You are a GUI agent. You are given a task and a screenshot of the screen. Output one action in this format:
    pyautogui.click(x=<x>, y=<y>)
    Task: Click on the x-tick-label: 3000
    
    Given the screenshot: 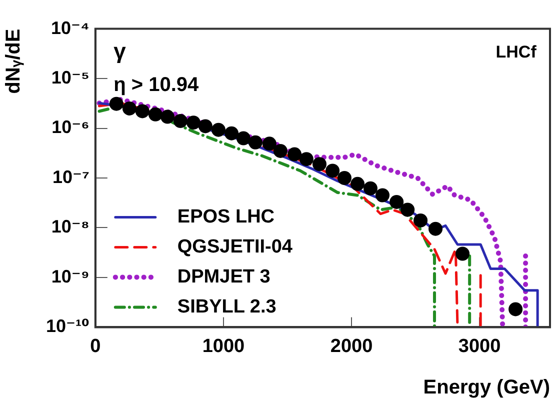 What is the action you would take?
    pyautogui.click(x=479, y=346)
    